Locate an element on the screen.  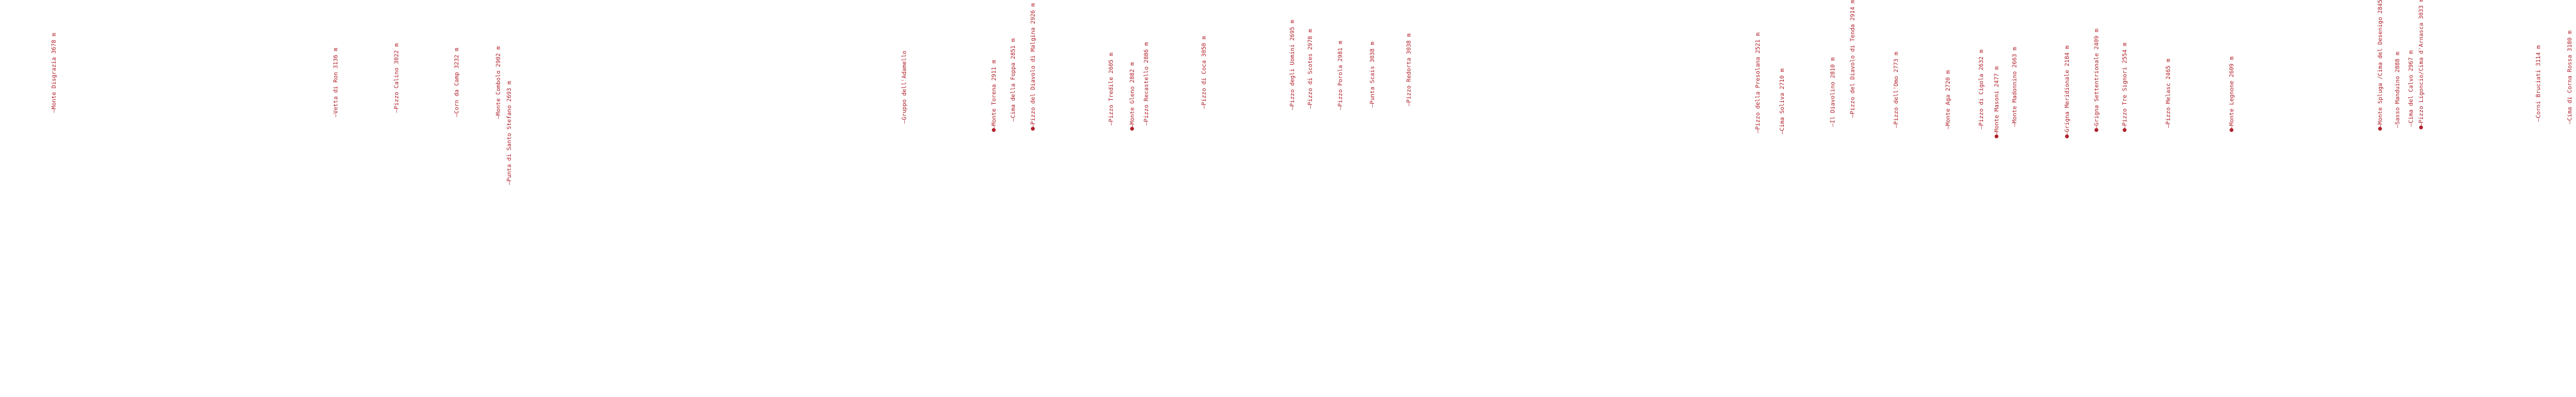
peak-label: —Sasso Manduino 2888 m is located at coordinates (2400, 64).